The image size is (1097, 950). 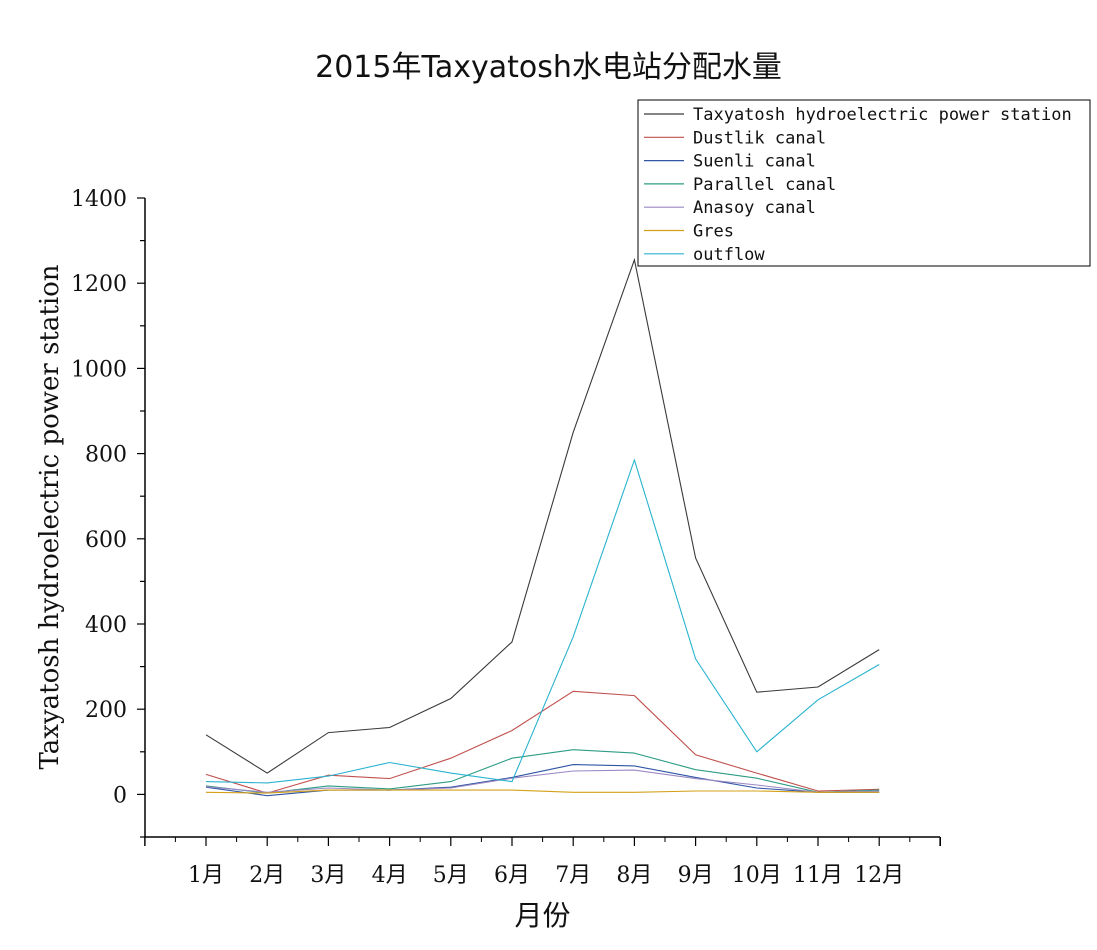 What do you see at coordinates (206, 875) in the screenshot?
I see `x-tick-label: 1月` at bounding box center [206, 875].